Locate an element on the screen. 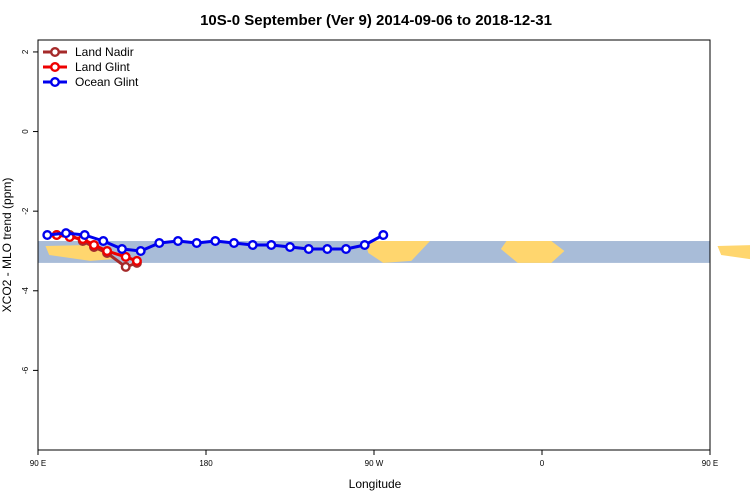 Image resolution: width=750 pixels, height=500 pixels. y-axis: 2 0 -2 -4 -6 is located at coordinates (29, 211).